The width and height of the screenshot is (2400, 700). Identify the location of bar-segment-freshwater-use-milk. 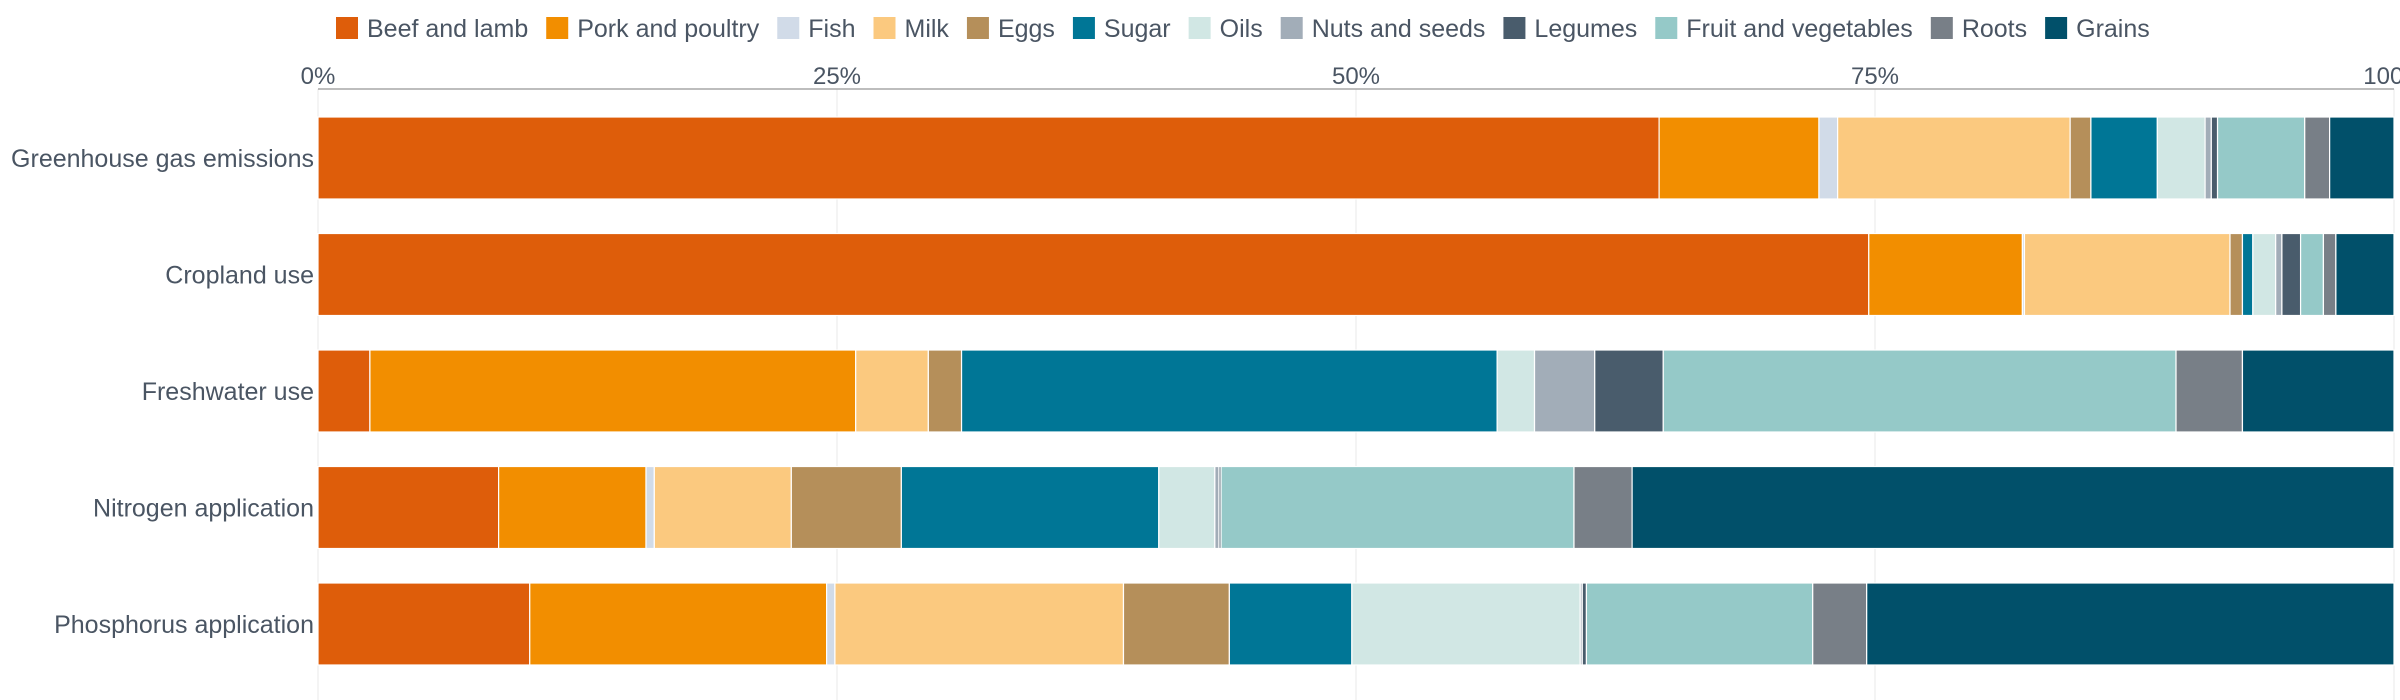
(892, 391).